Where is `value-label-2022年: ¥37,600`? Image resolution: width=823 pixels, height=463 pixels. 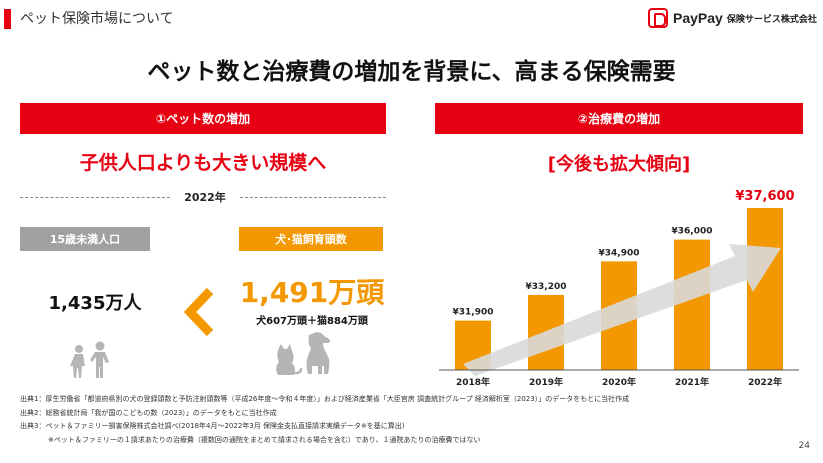 value-label-2022年: ¥37,600 is located at coordinates (764, 196).